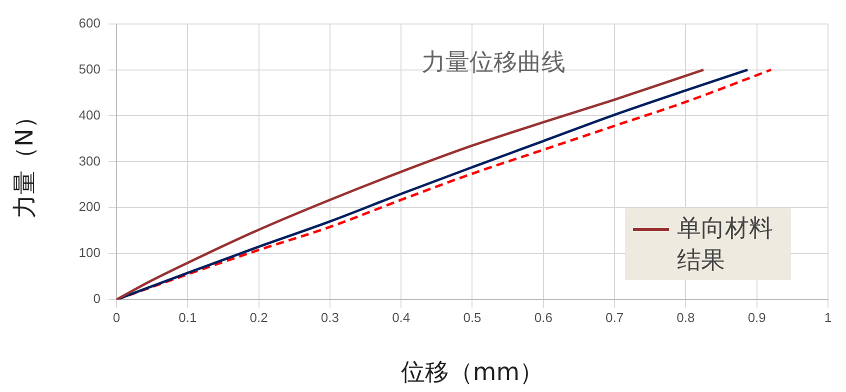 This screenshot has width=846, height=392. I want to click on x-tick-label: 1, so click(828, 317).